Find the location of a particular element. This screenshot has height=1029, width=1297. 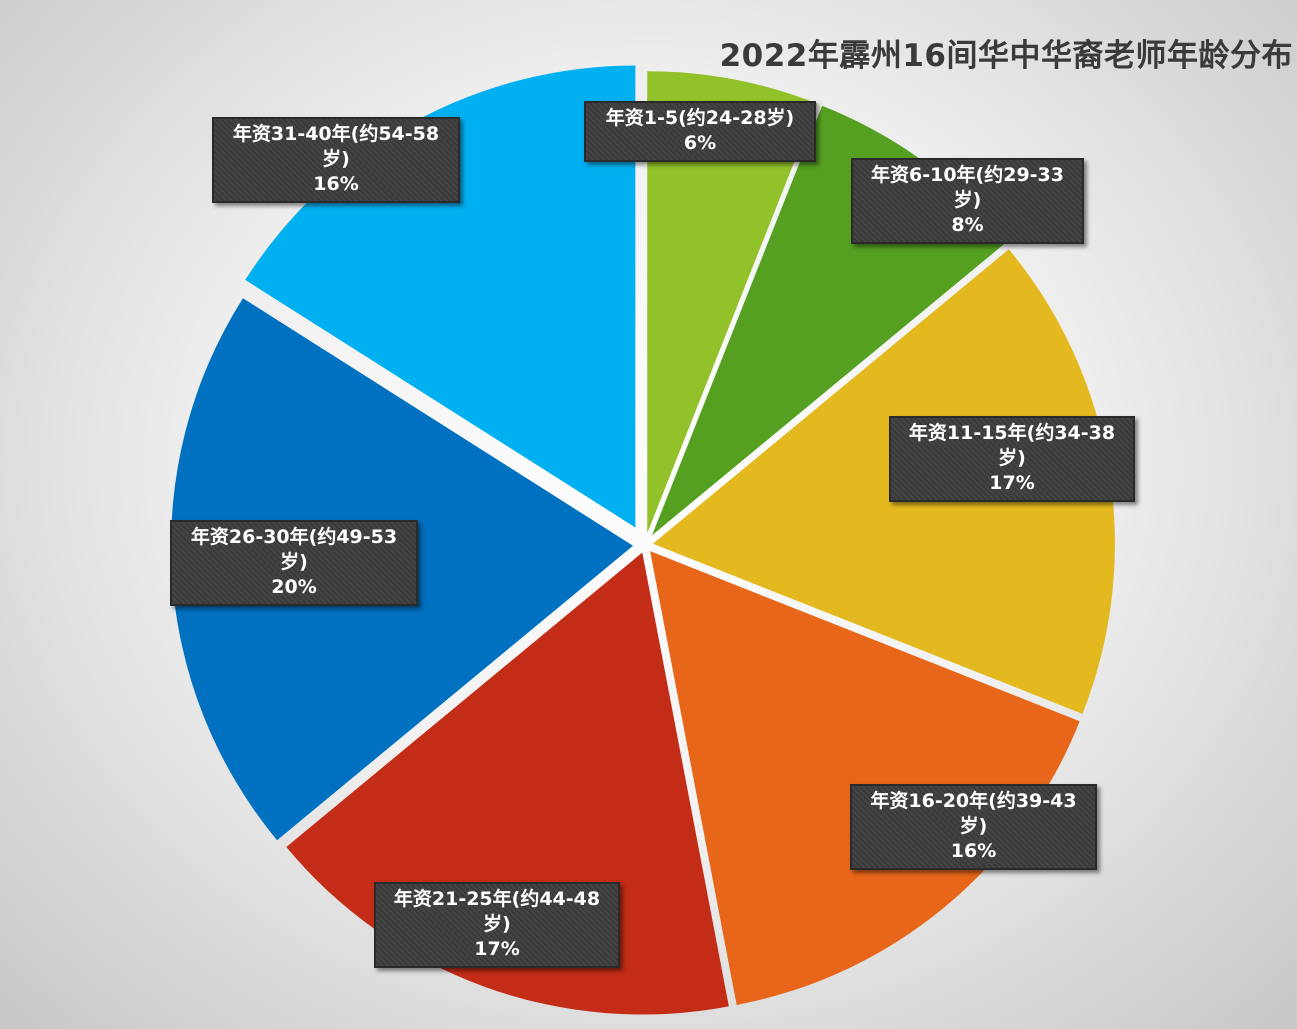

data-label-1: 年资1-5(约24-28岁) 6% is located at coordinates (700, 131).